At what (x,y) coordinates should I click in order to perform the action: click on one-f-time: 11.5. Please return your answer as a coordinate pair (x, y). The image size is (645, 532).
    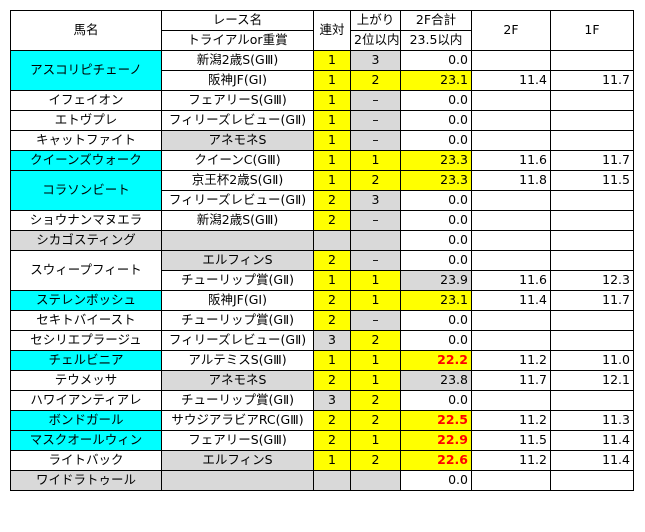
    Looking at the image, I should click on (592, 180).